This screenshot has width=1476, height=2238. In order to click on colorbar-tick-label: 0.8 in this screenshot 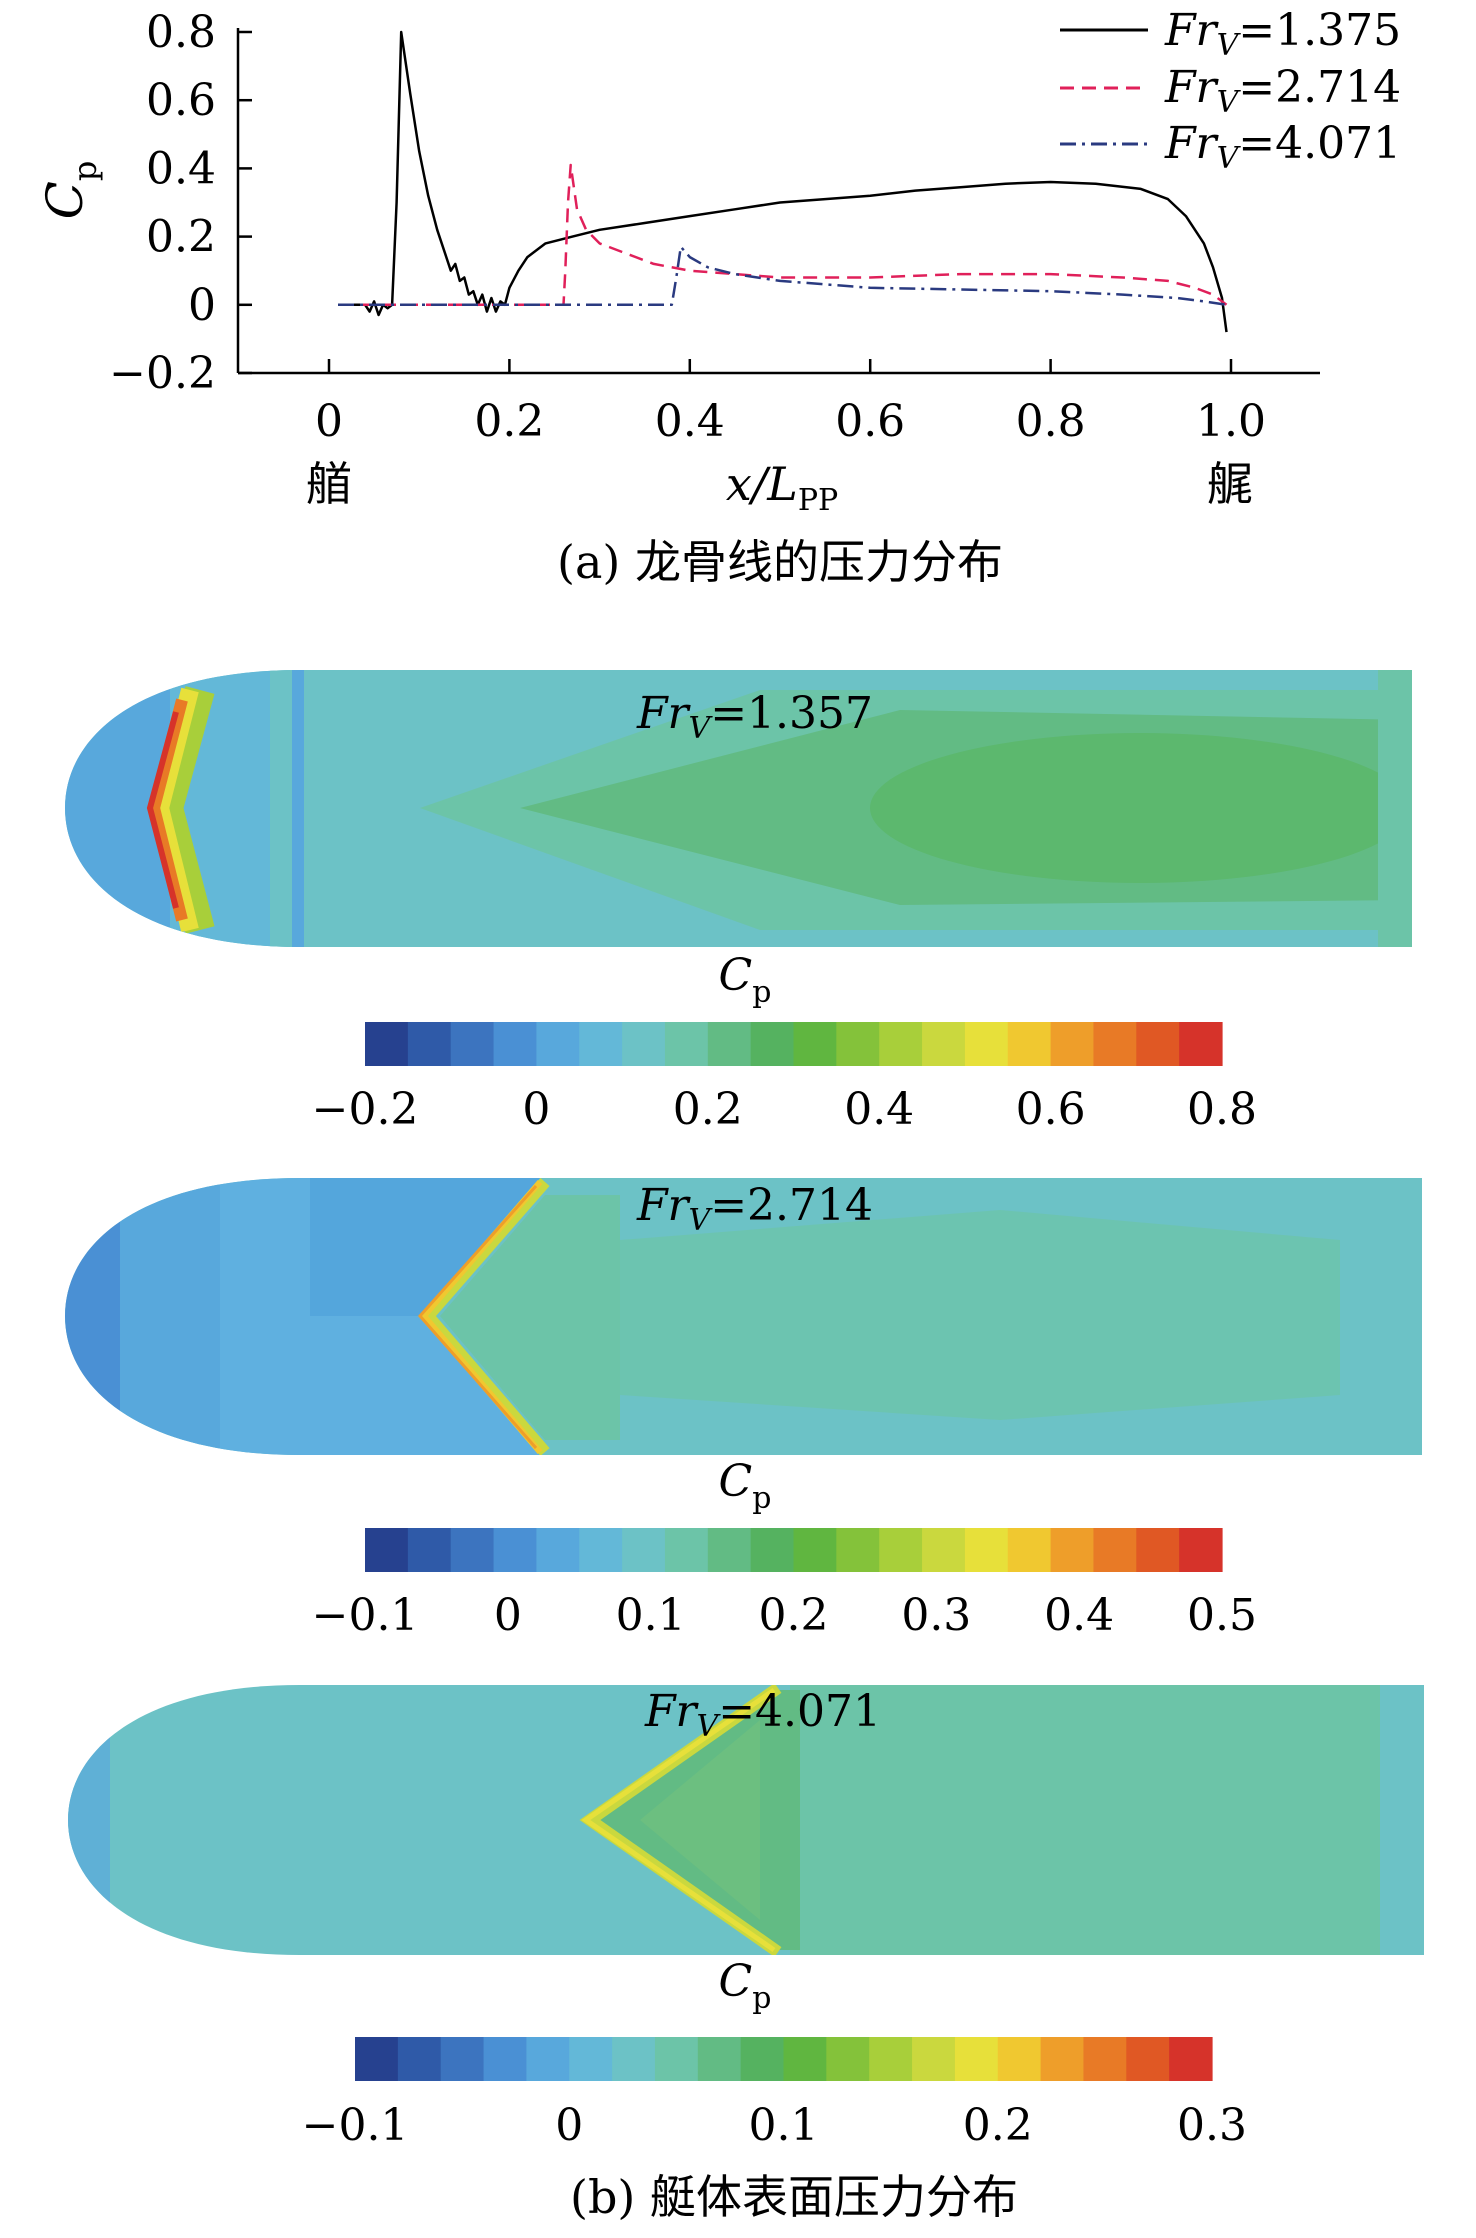, I will do `click(1222, 1109)`.